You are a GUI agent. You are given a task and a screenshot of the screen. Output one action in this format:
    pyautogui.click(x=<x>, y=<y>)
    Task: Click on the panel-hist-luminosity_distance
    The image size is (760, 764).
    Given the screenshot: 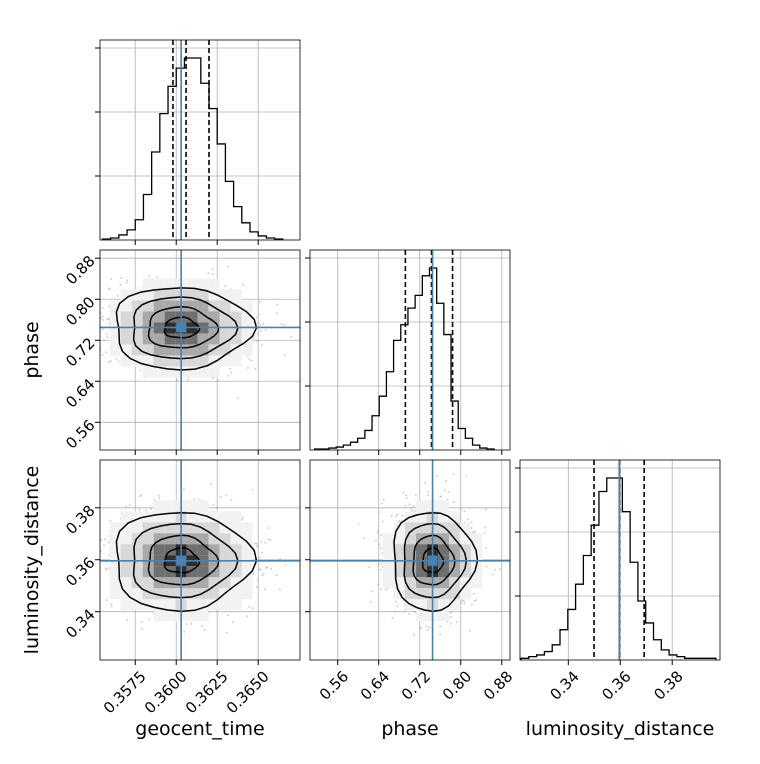 What is the action you would take?
    pyautogui.click(x=618, y=560)
    